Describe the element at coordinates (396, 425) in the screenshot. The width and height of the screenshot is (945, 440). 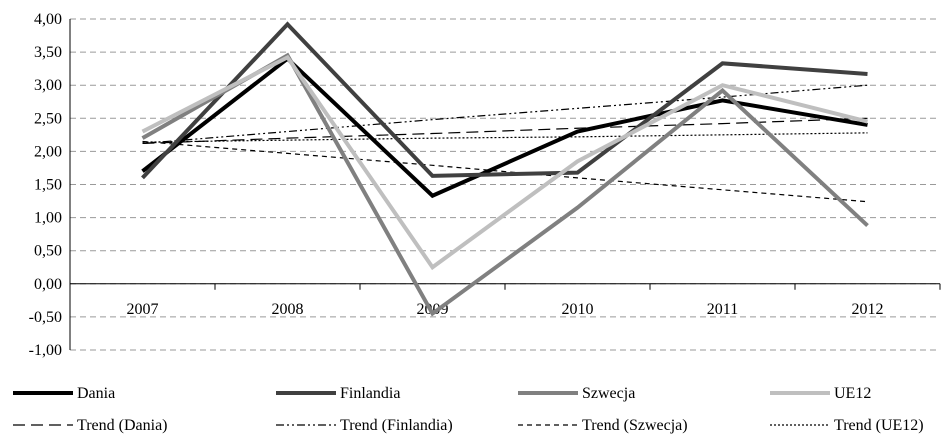
I see `legend-label: Trend (Finlandia)` at that location.